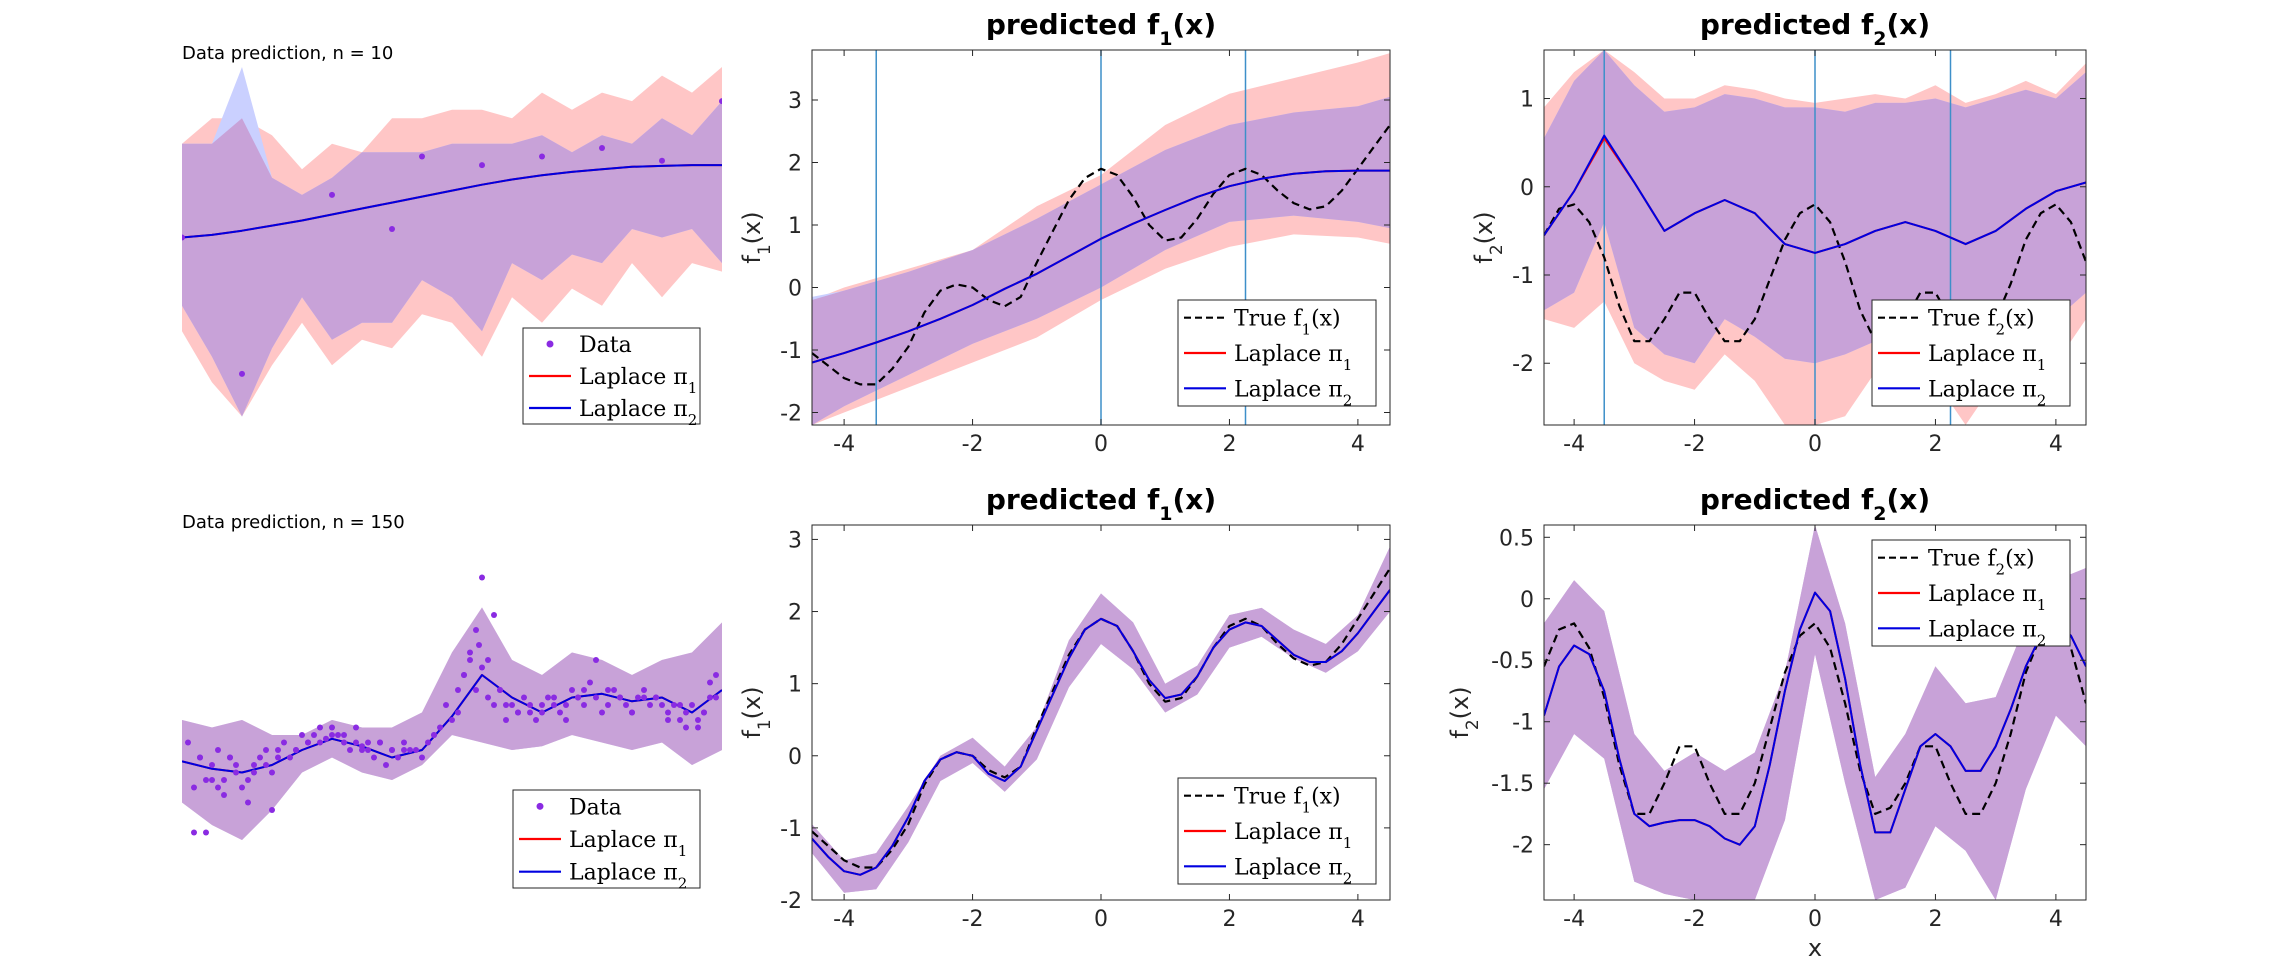 Image resolution: width=2280 pixels, height=960 pixels. What do you see at coordinates (795, 540) in the screenshot?
I see `y-tick-label: 3` at bounding box center [795, 540].